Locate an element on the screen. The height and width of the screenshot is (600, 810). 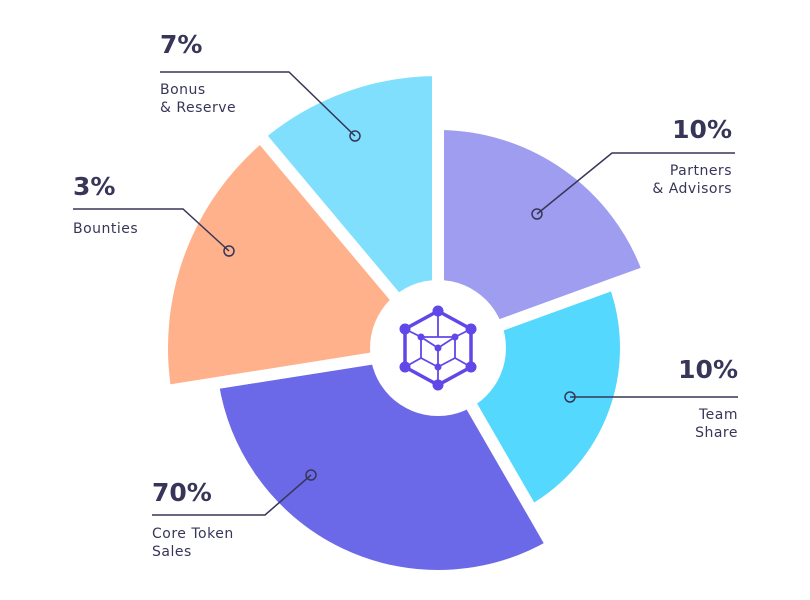
slice-partners is located at coordinates (544, 237).